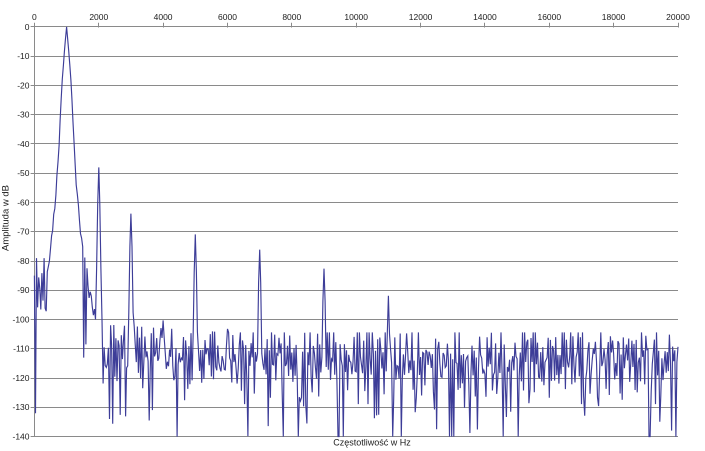 This screenshot has height=451, width=705. Describe the element at coordinates (23, 261) in the screenshot. I see `svg-text: -80` at that location.